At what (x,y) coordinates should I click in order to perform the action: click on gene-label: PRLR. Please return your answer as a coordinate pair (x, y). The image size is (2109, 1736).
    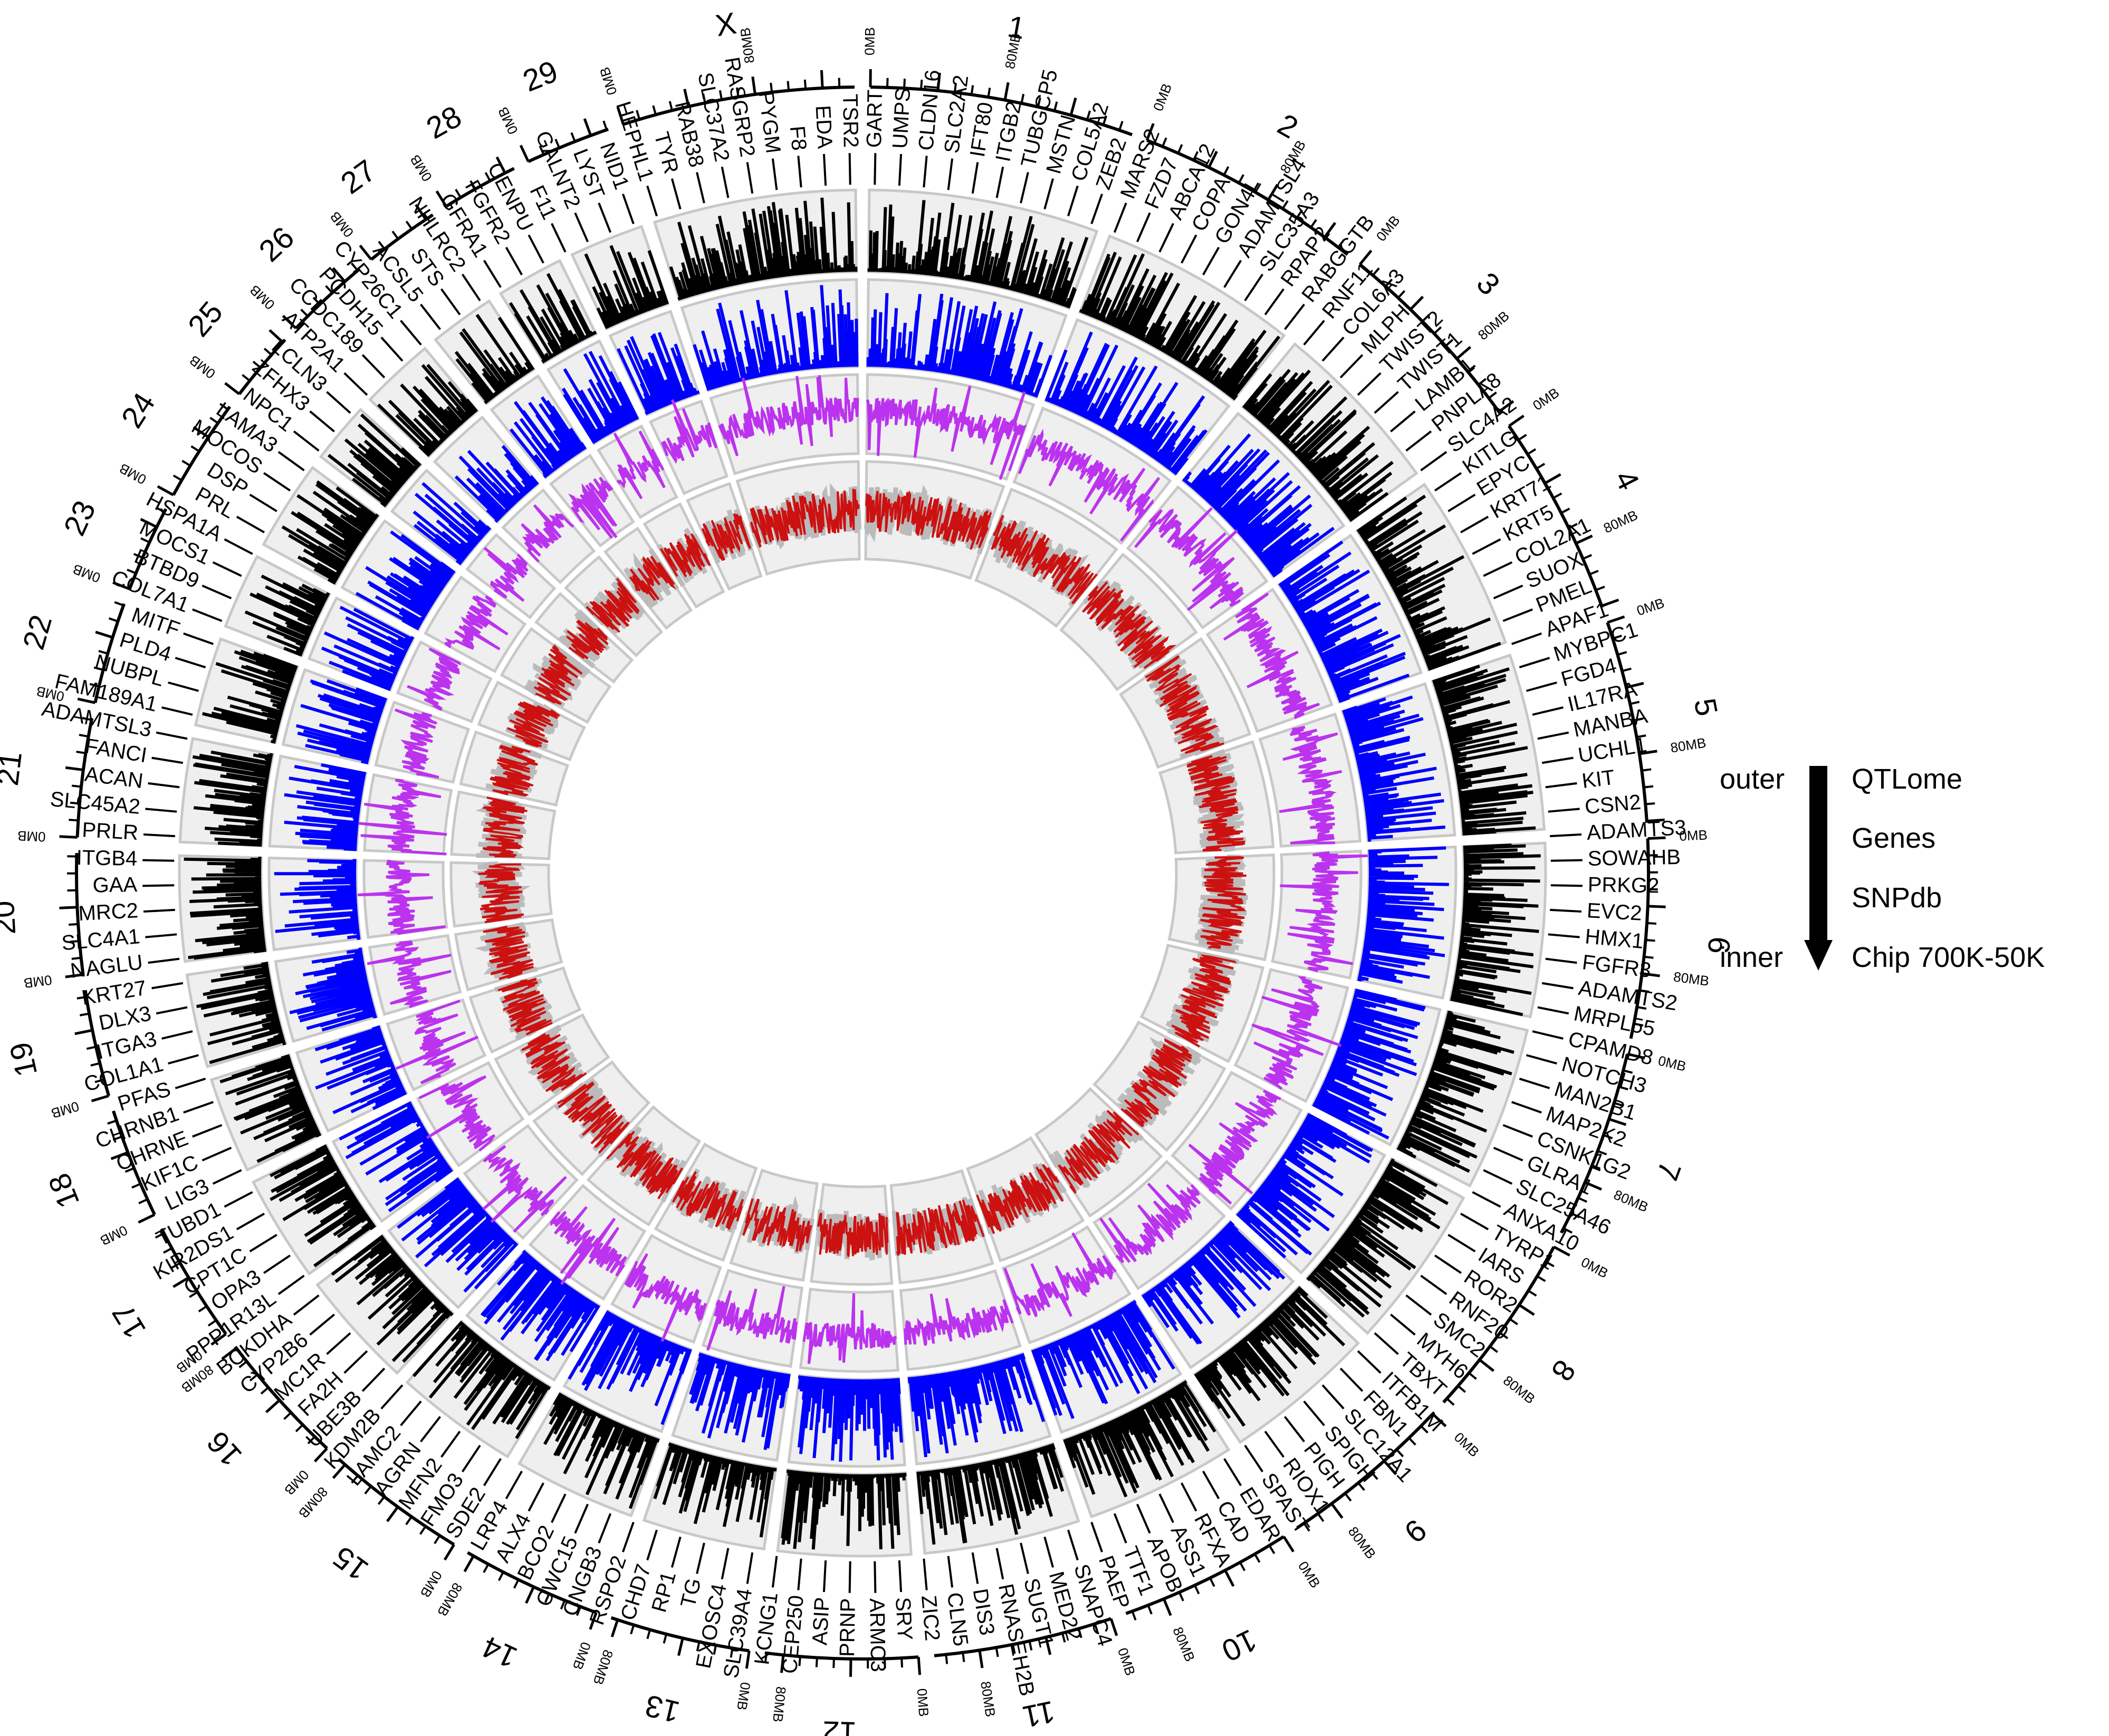
    Looking at the image, I should click on (110, 831).